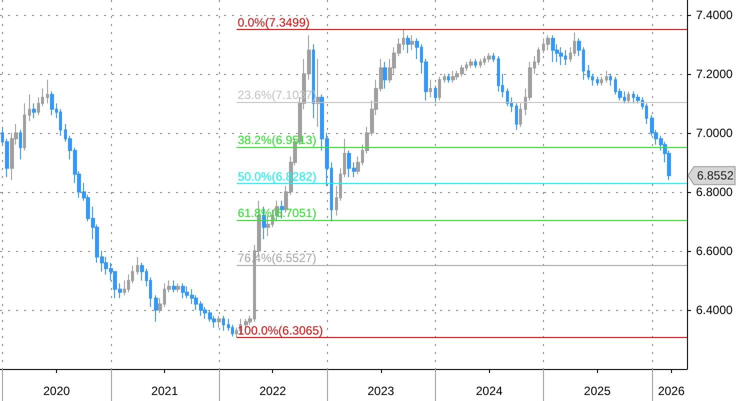 The image size is (736, 401). What do you see at coordinates (671, 391) in the screenshot?
I see `x-tick-label: 2026` at bounding box center [671, 391].